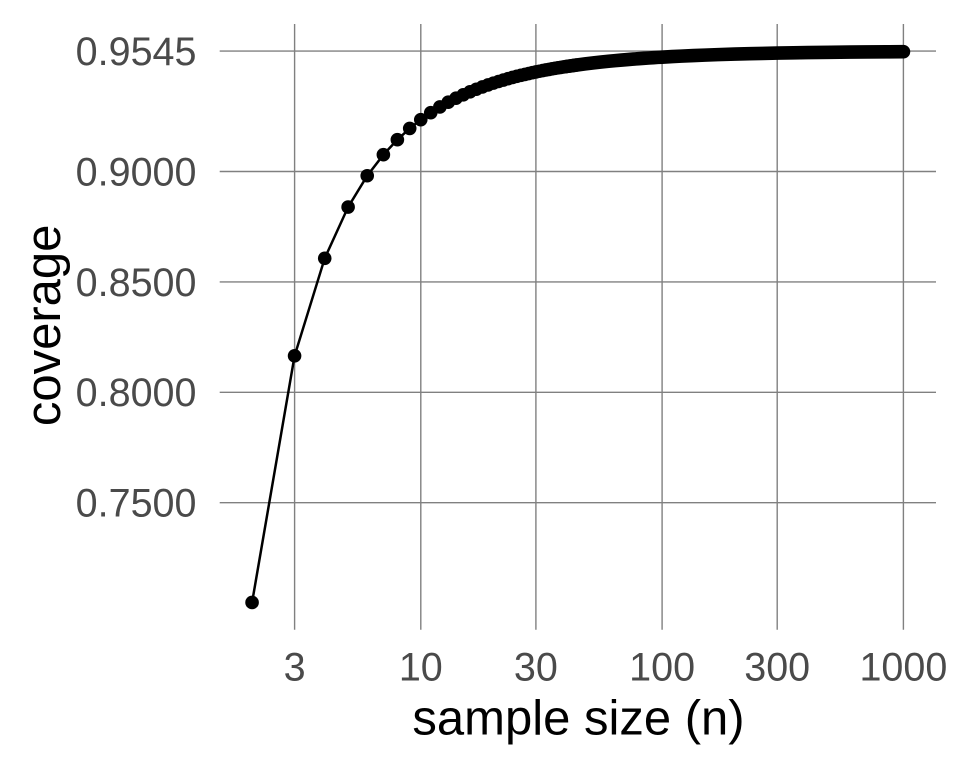 The width and height of the screenshot is (960, 768). Describe the element at coordinates (136, 504) in the screenshot. I see `svg-text: 0.7500` at that location.